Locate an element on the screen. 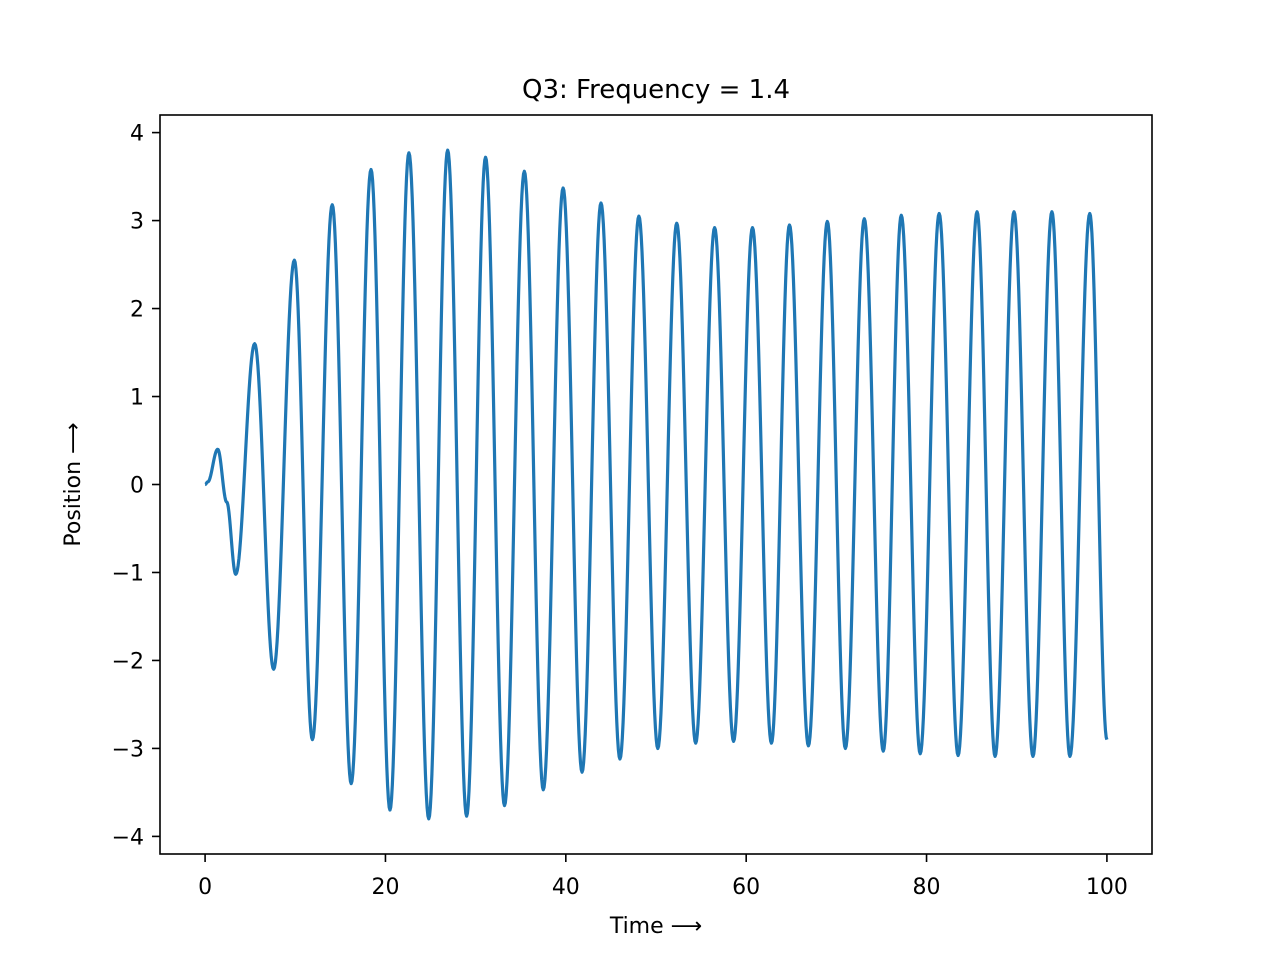 The height and width of the screenshot is (960, 1280). y-tick-label: 0 is located at coordinates (137, 486).